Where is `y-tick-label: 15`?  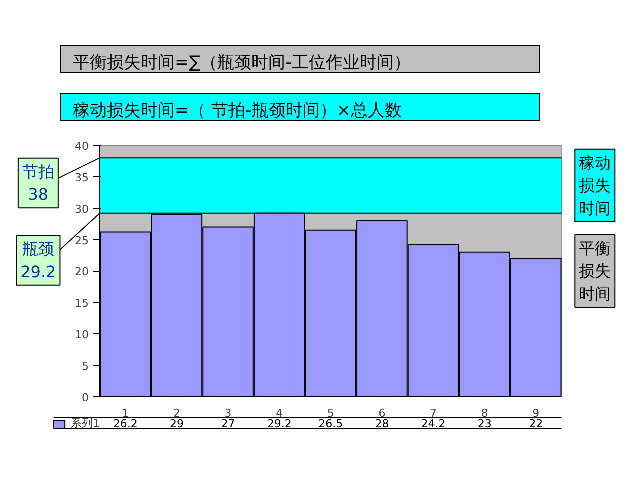
y-tick-label: 15 is located at coordinates (81, 303).